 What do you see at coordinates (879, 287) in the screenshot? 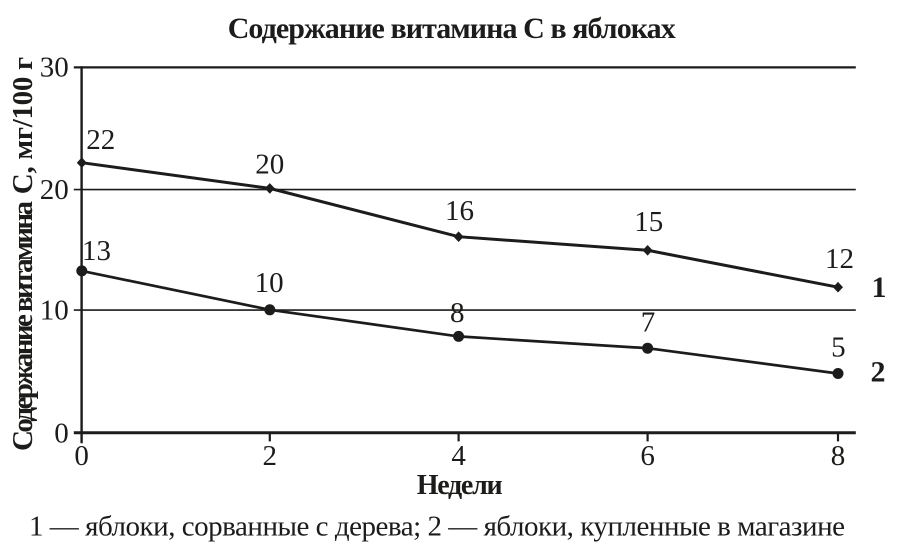
I see `svg-text: 1` at bounding box center [879, 287].